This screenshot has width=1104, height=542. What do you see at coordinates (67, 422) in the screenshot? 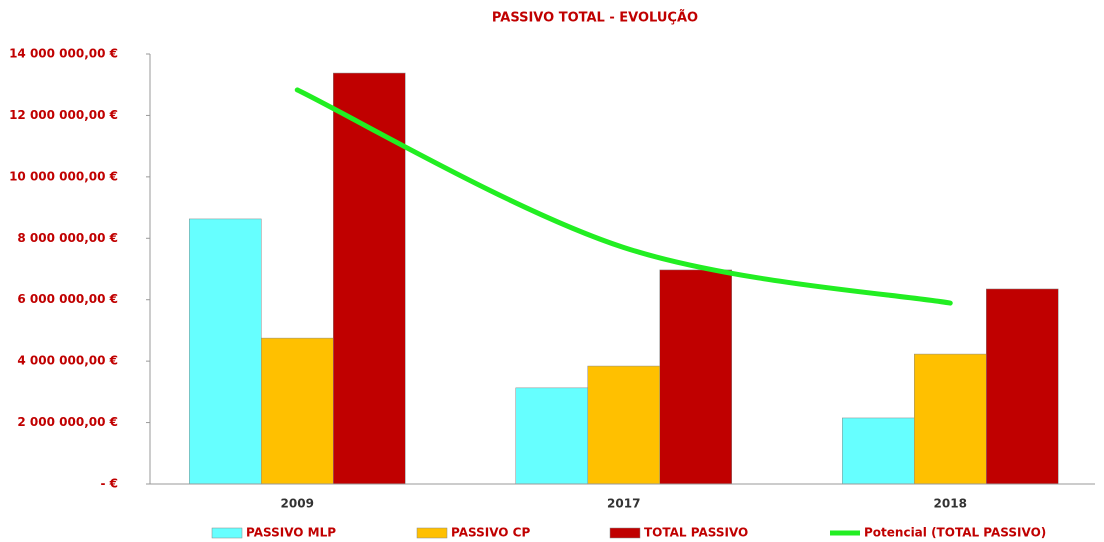
I see `y-tick-label: 2 000 000,00 €` at bounding box center [67, 422].